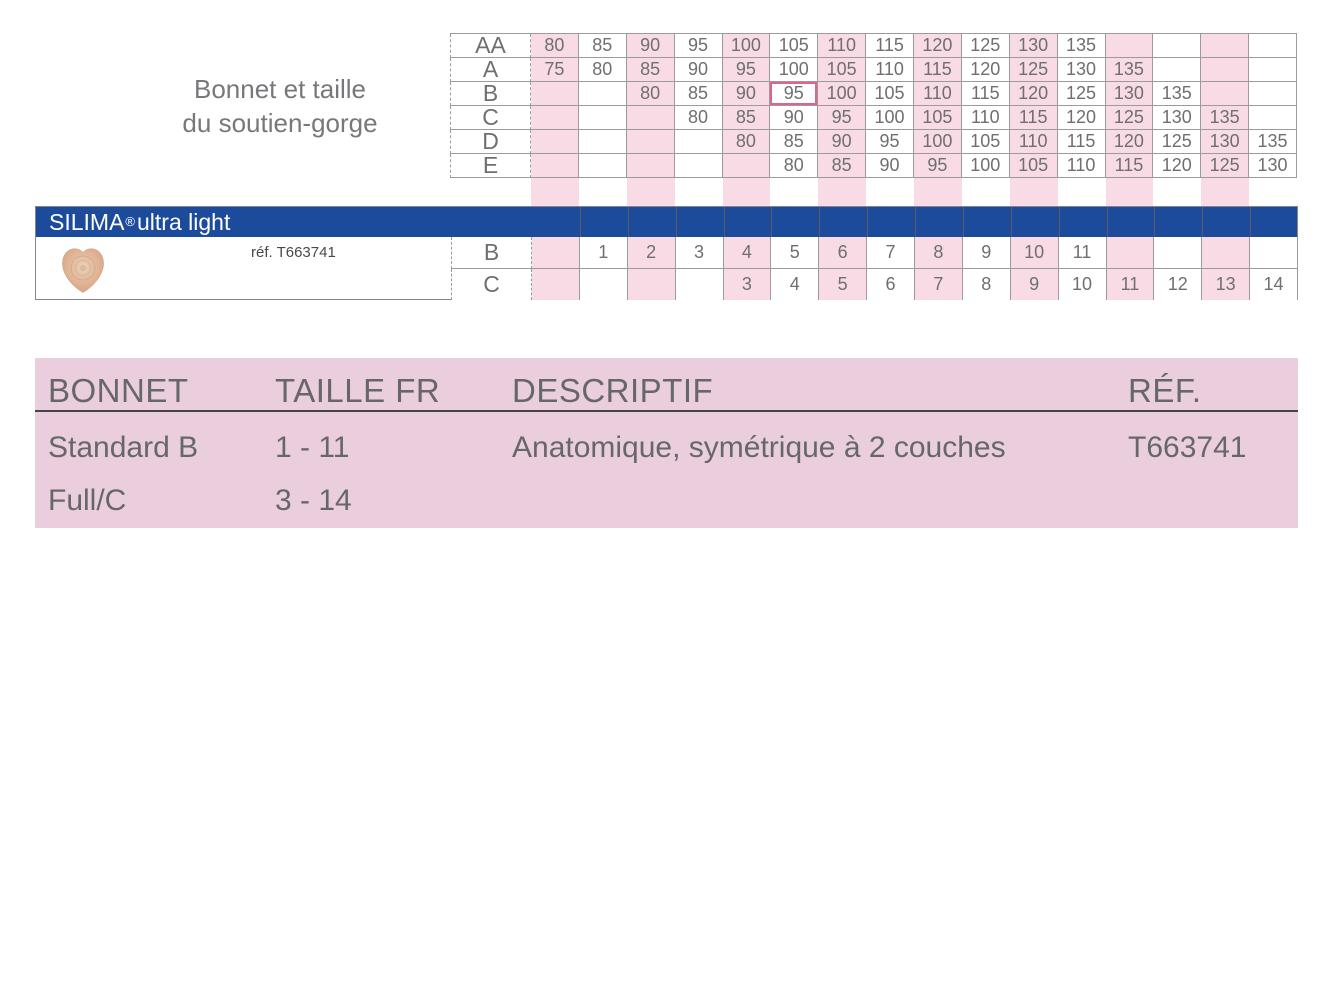 This screenshot has width=1330, height=998. What do you see at coordinates (313, 500) in the screenshot?
I see `spec-row2-taille: 3 - 14` at bounding box center [313, 500].